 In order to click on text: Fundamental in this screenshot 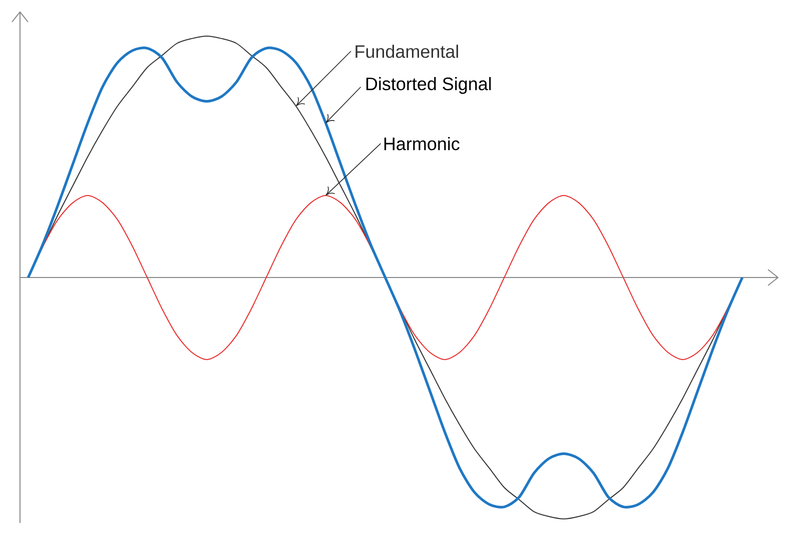, I will do `click(407, 51)`.